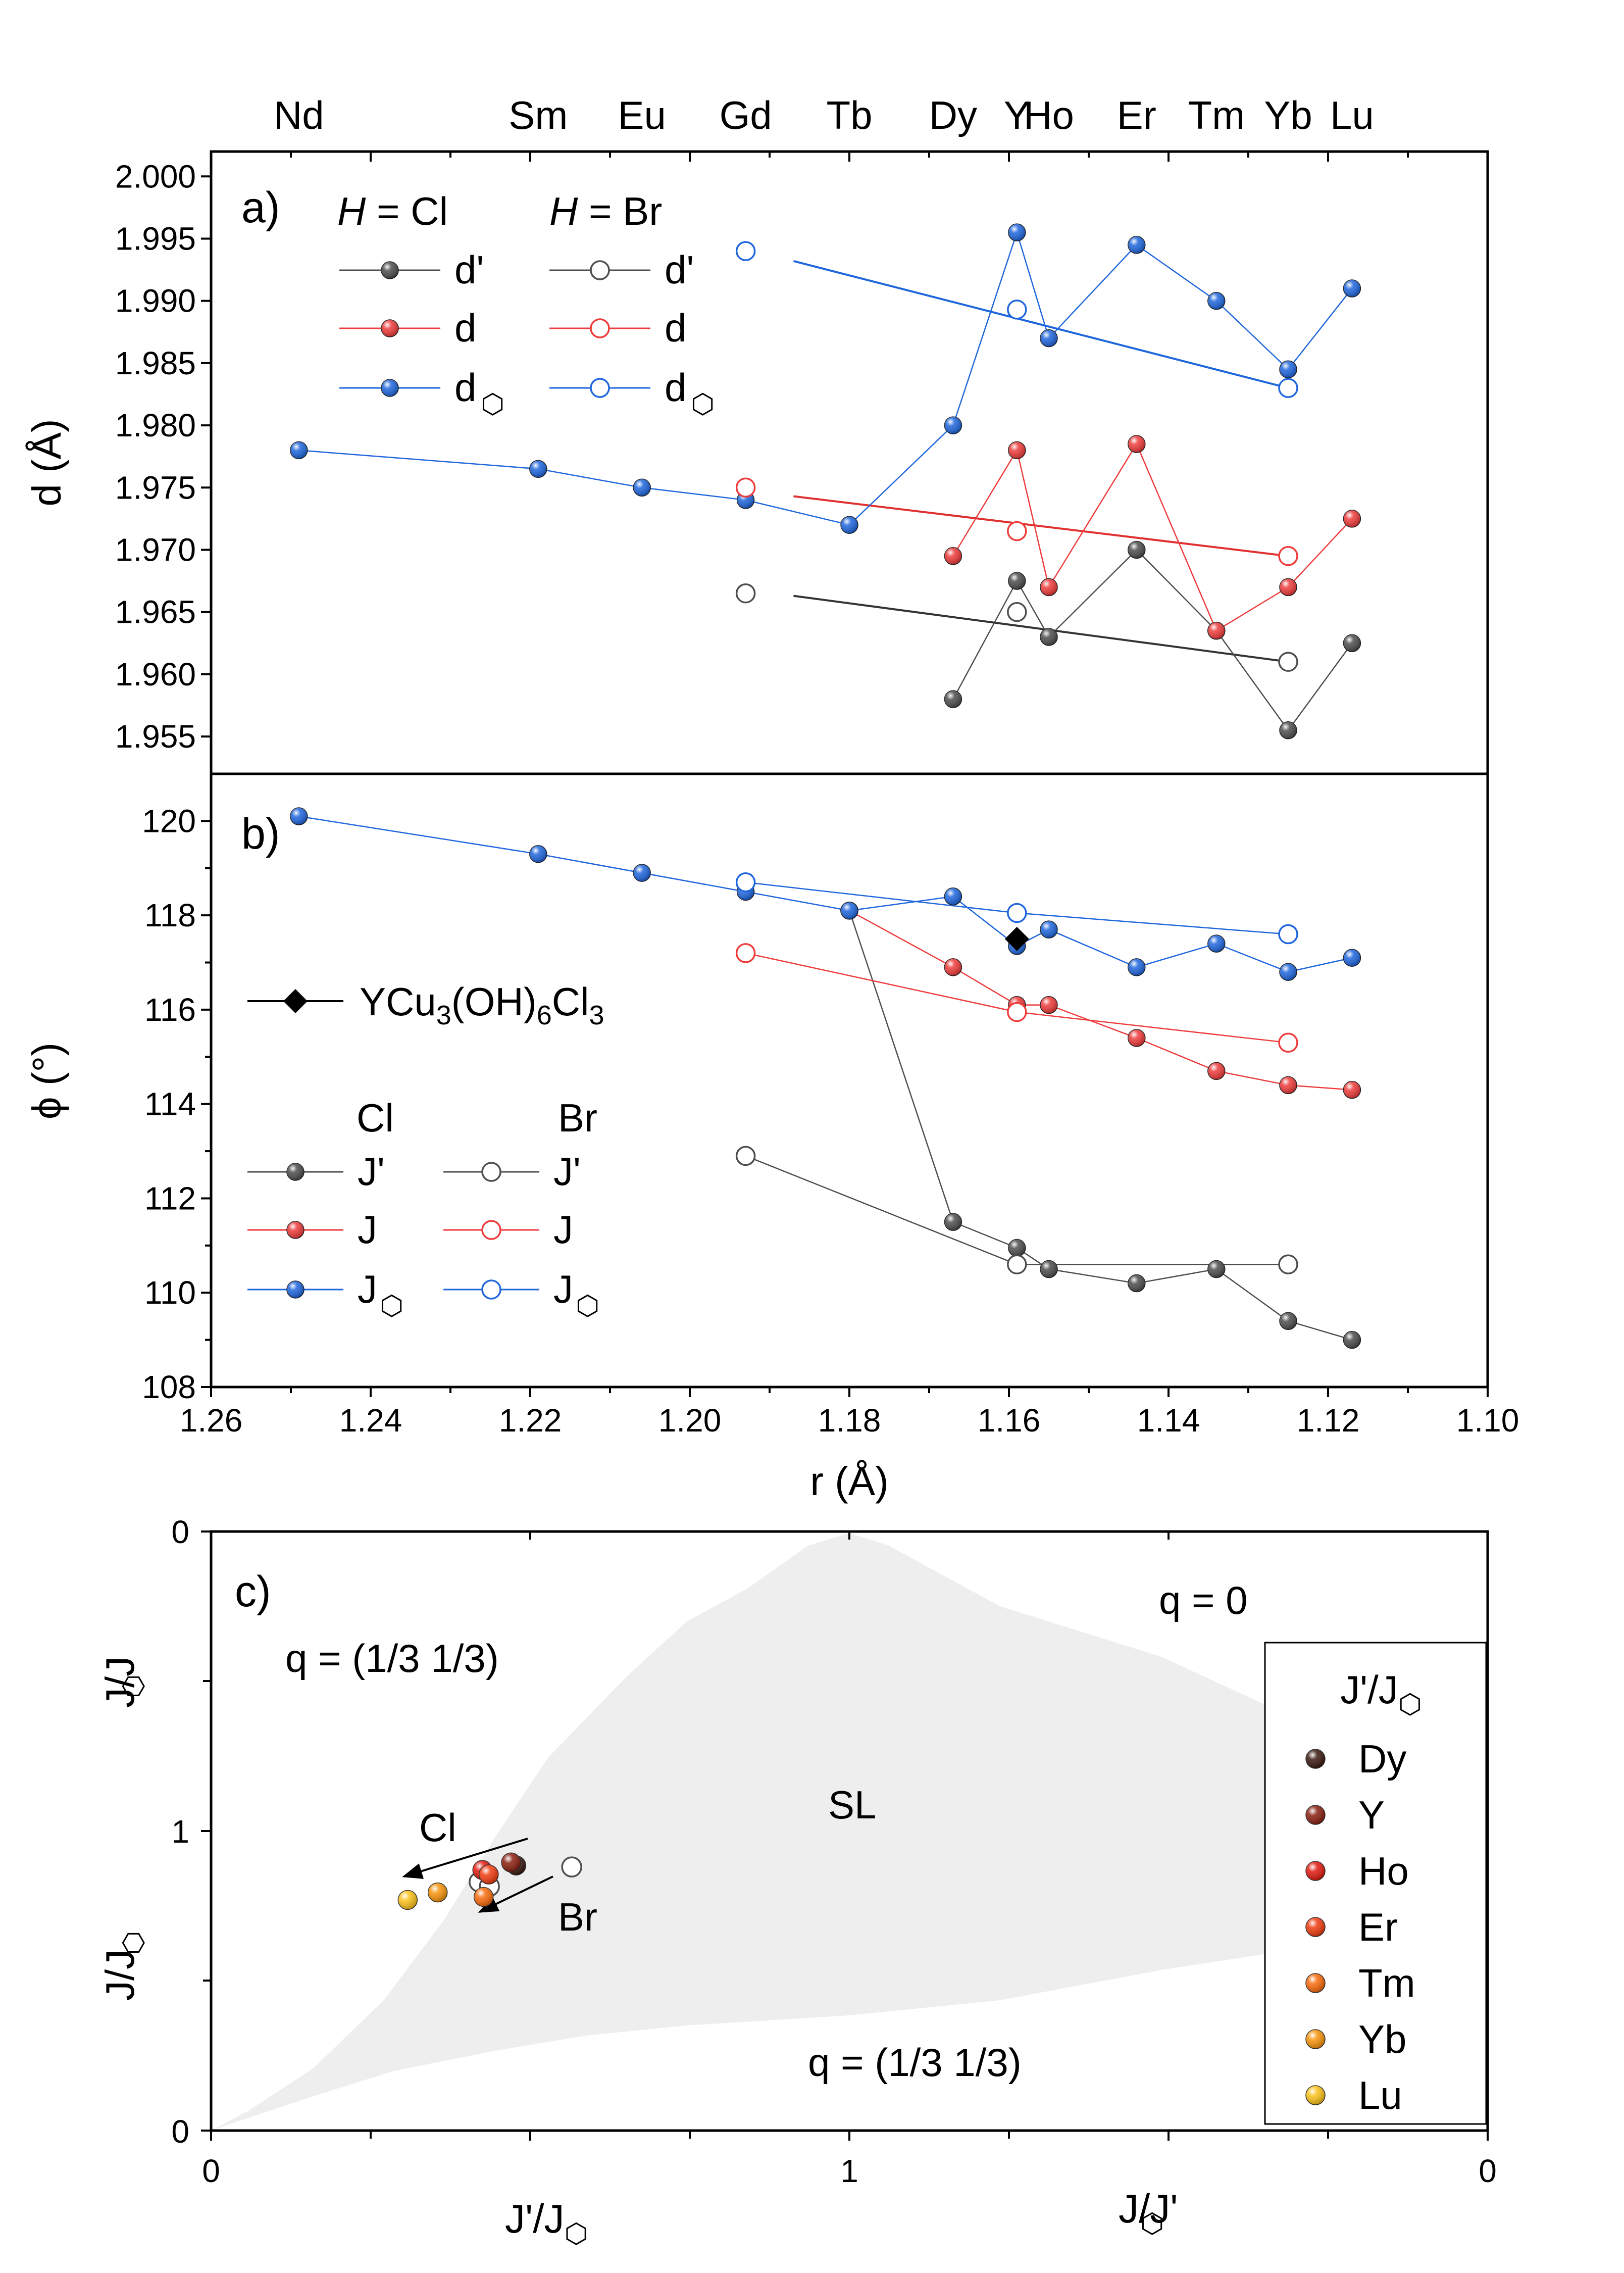 The width and height of the screenshot is (1624, 2273). Describe the element at coordinates (1216, 1269) in the screenshot. I see `b-point-0-5-shine` at that location.